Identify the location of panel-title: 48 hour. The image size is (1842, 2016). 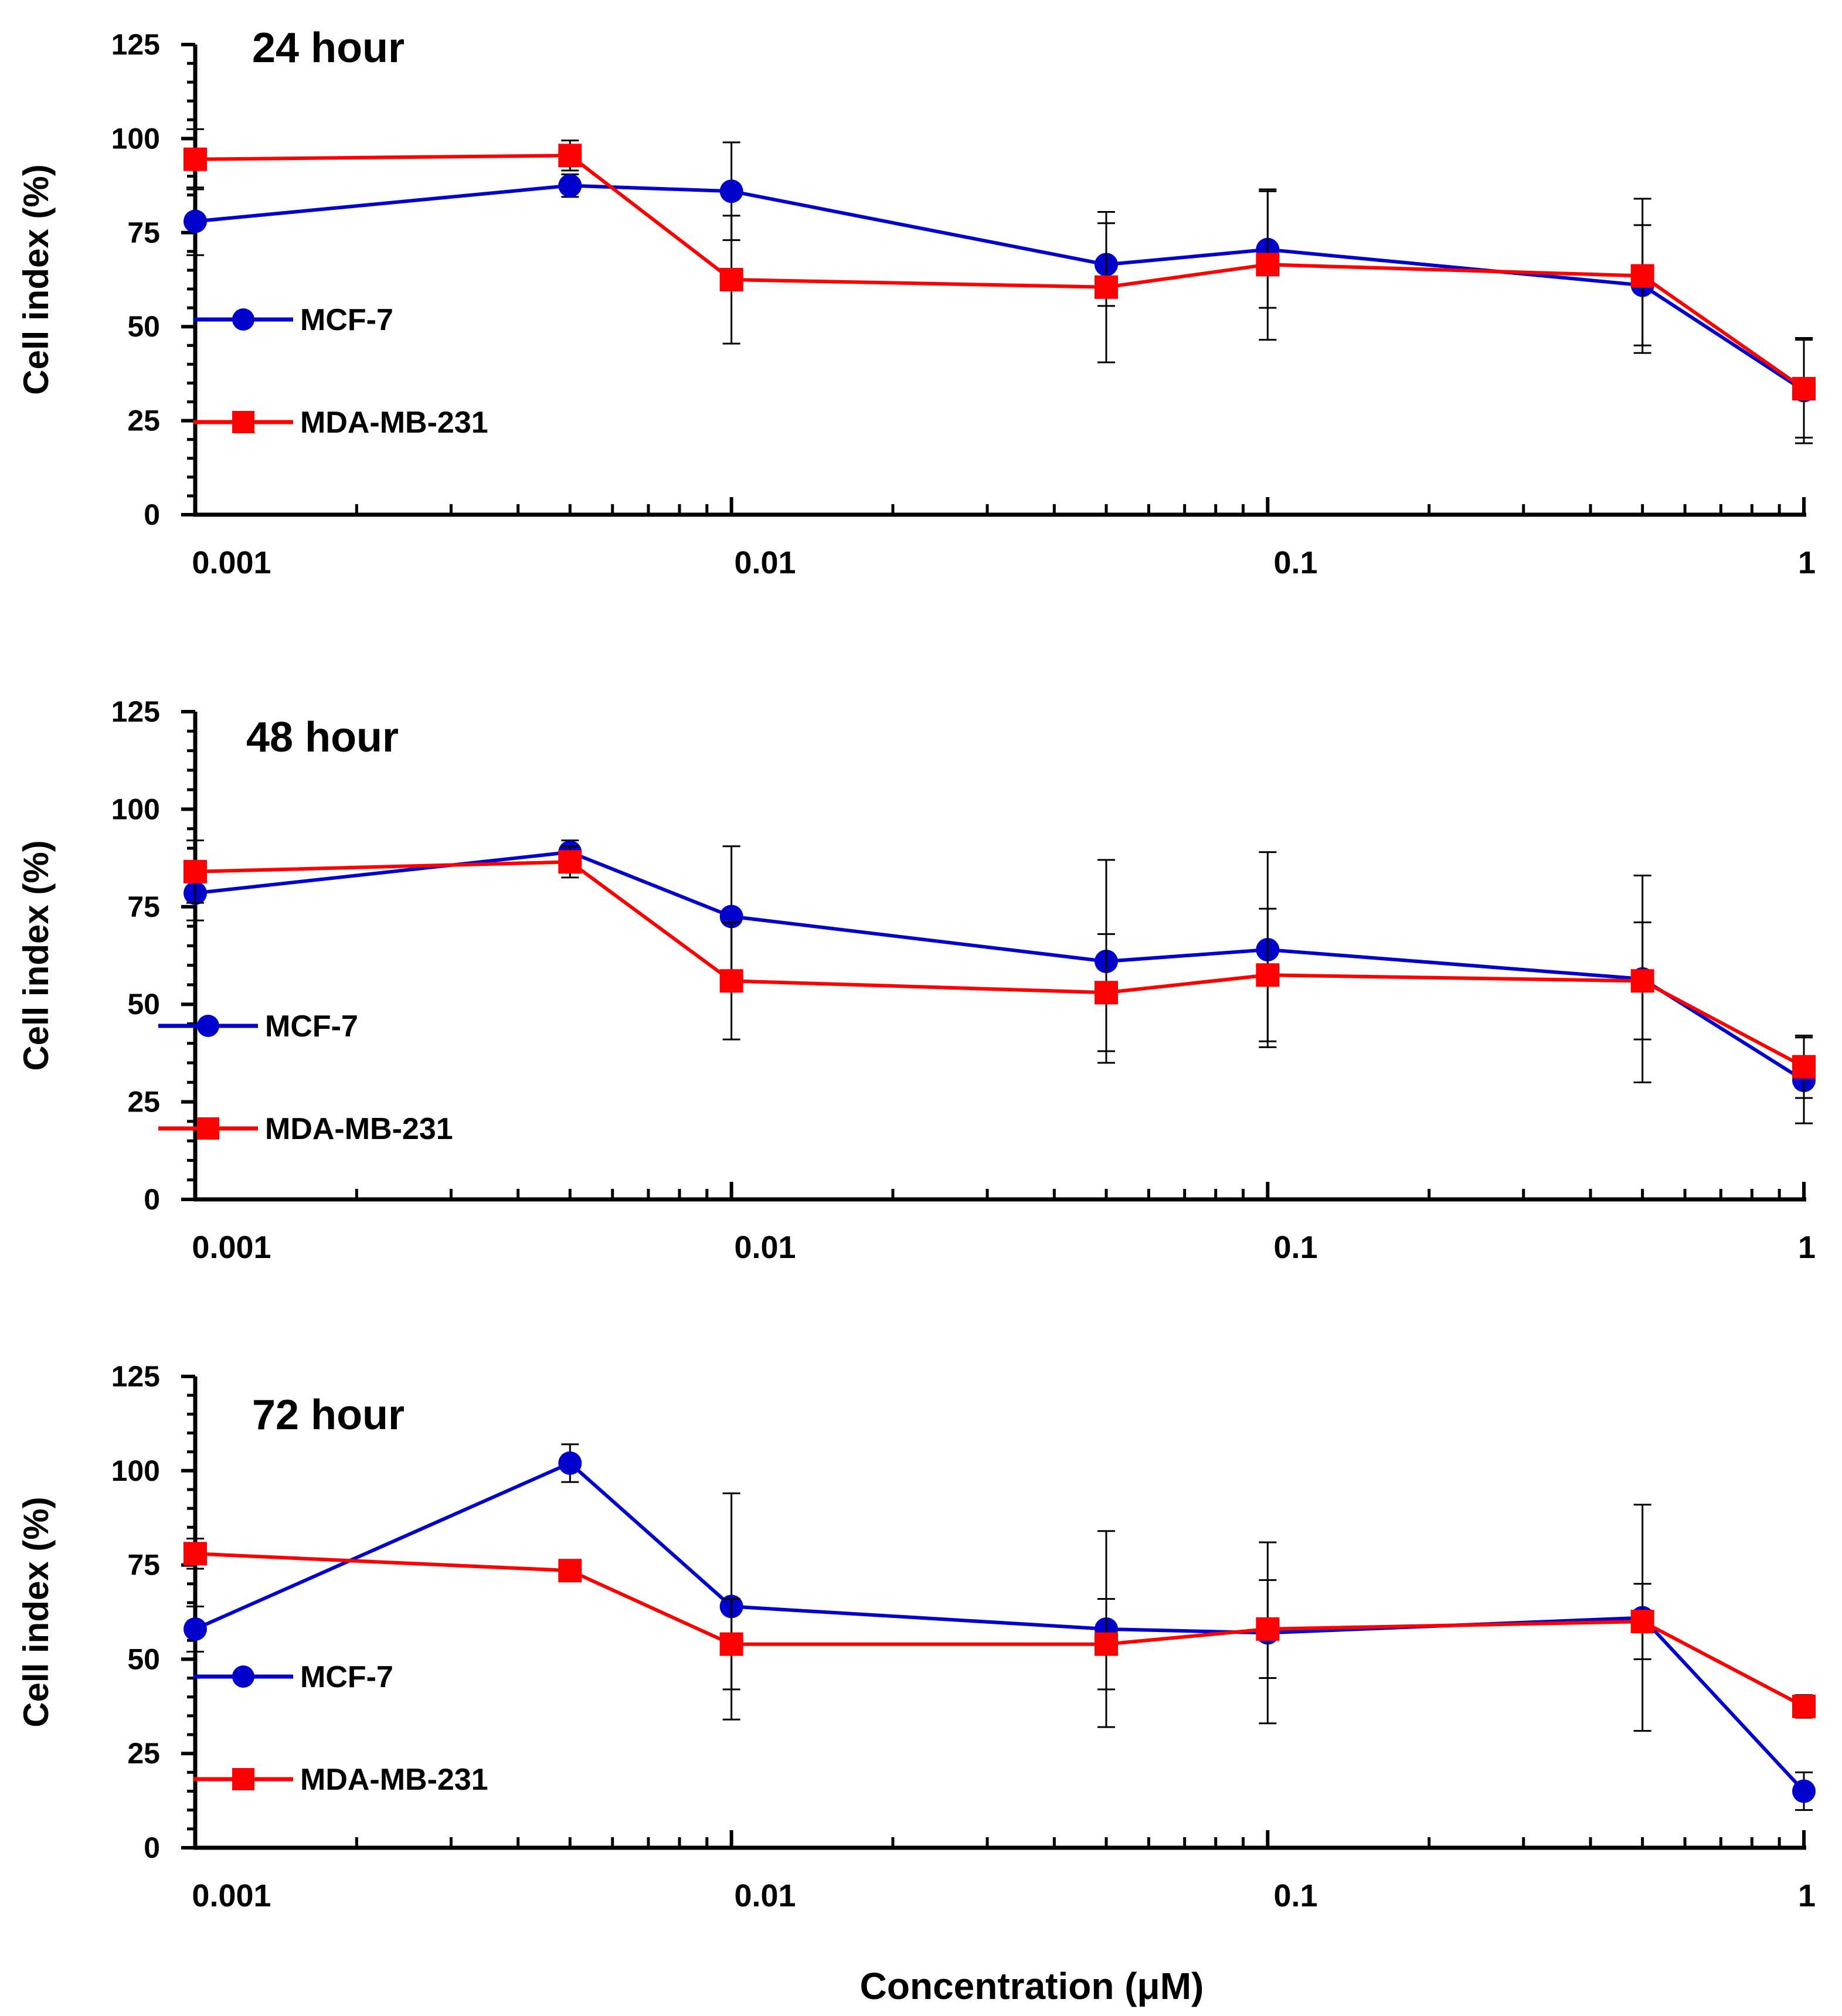
(323, 737).